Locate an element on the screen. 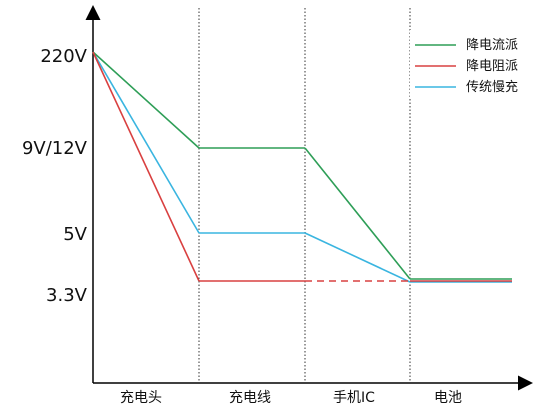  y-tick-3-3v: 3.3V is located at coordinates (67, 295).